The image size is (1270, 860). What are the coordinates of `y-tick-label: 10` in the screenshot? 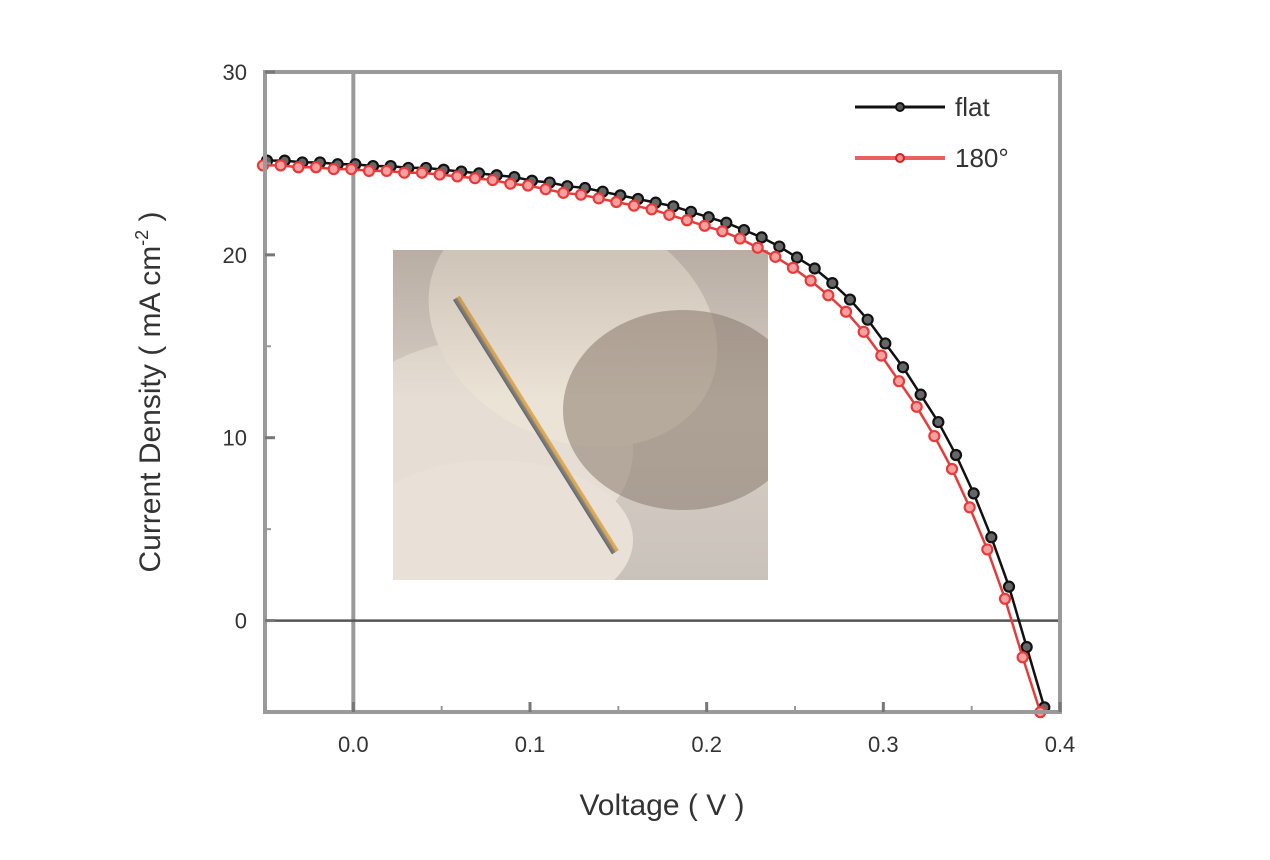 It's located at (235, 438).